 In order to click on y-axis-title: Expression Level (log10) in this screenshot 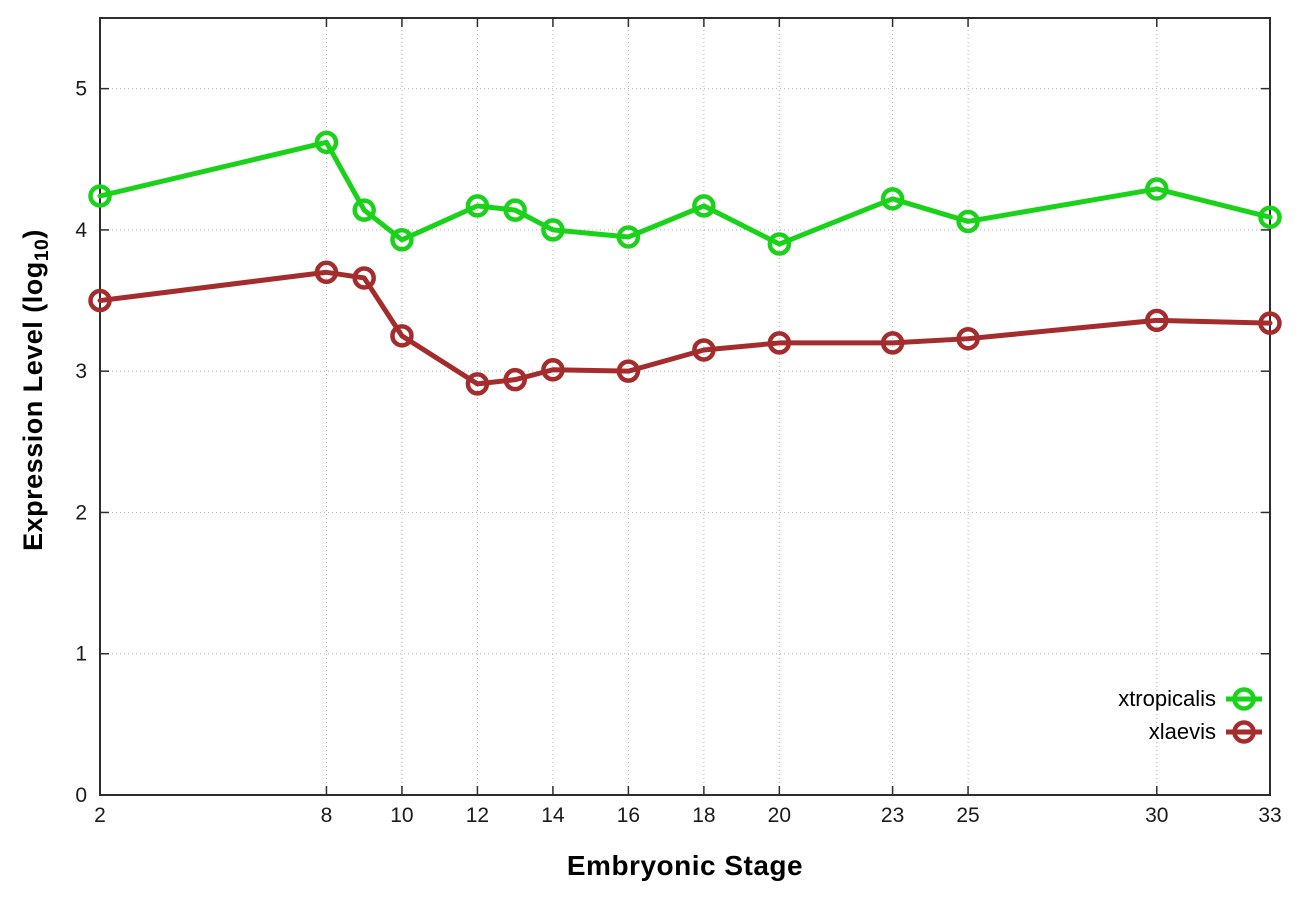, I will do `click(36, 390)`.